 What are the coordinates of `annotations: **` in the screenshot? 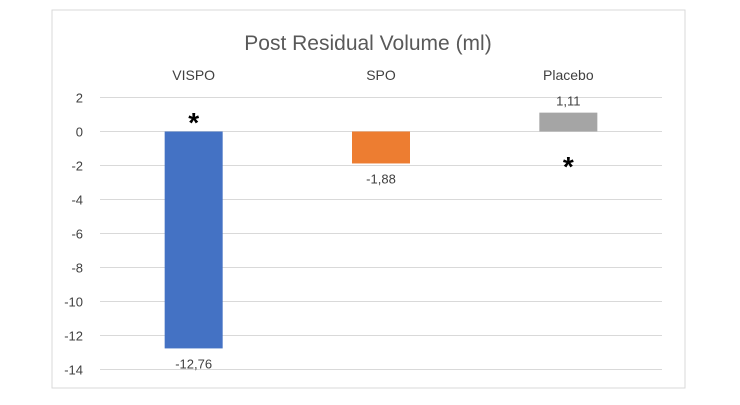 It's located at (381, 144).